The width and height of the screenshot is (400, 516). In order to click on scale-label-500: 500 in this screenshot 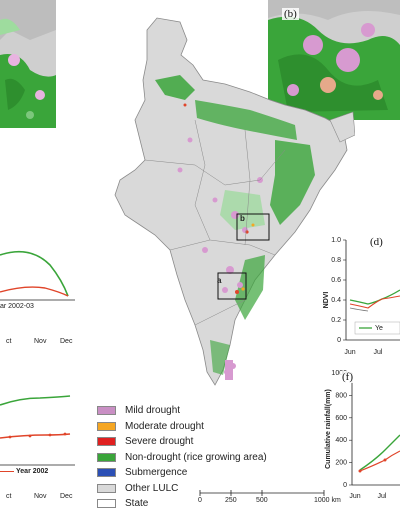, I will do `click(262, 500)`.